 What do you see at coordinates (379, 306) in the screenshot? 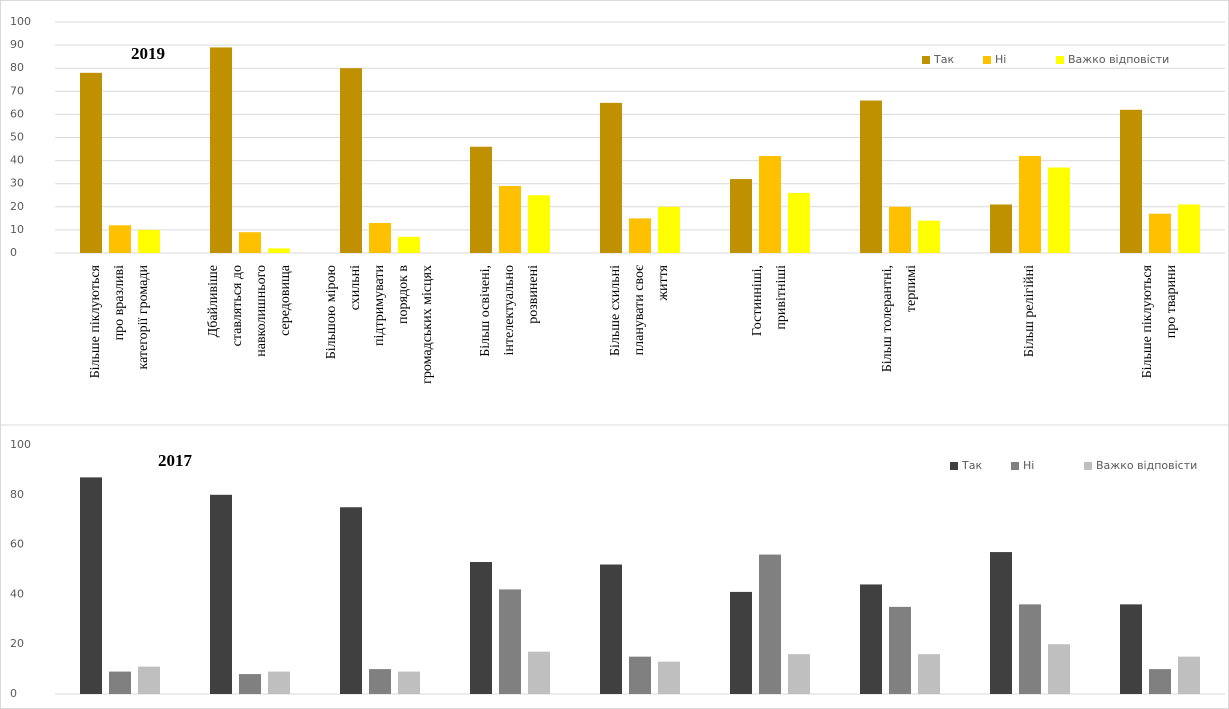
I see `x-tick-label: підтримувати` at bounding box center [379, 306].